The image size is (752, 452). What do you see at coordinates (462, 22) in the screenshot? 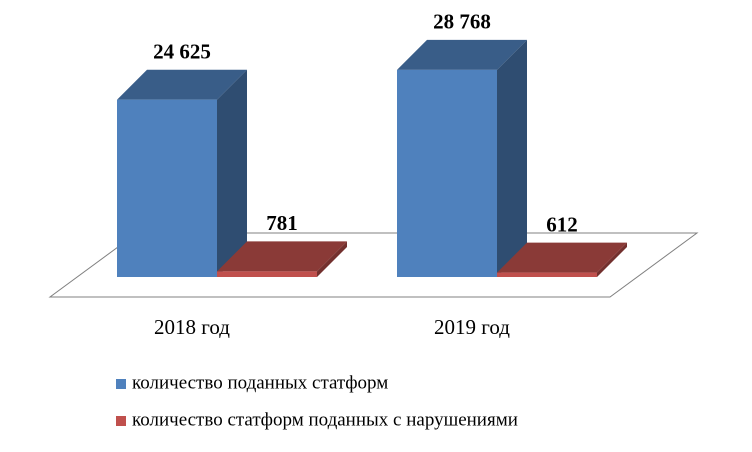
I see `value-label: 28 768` at bounding box center [462, 22].